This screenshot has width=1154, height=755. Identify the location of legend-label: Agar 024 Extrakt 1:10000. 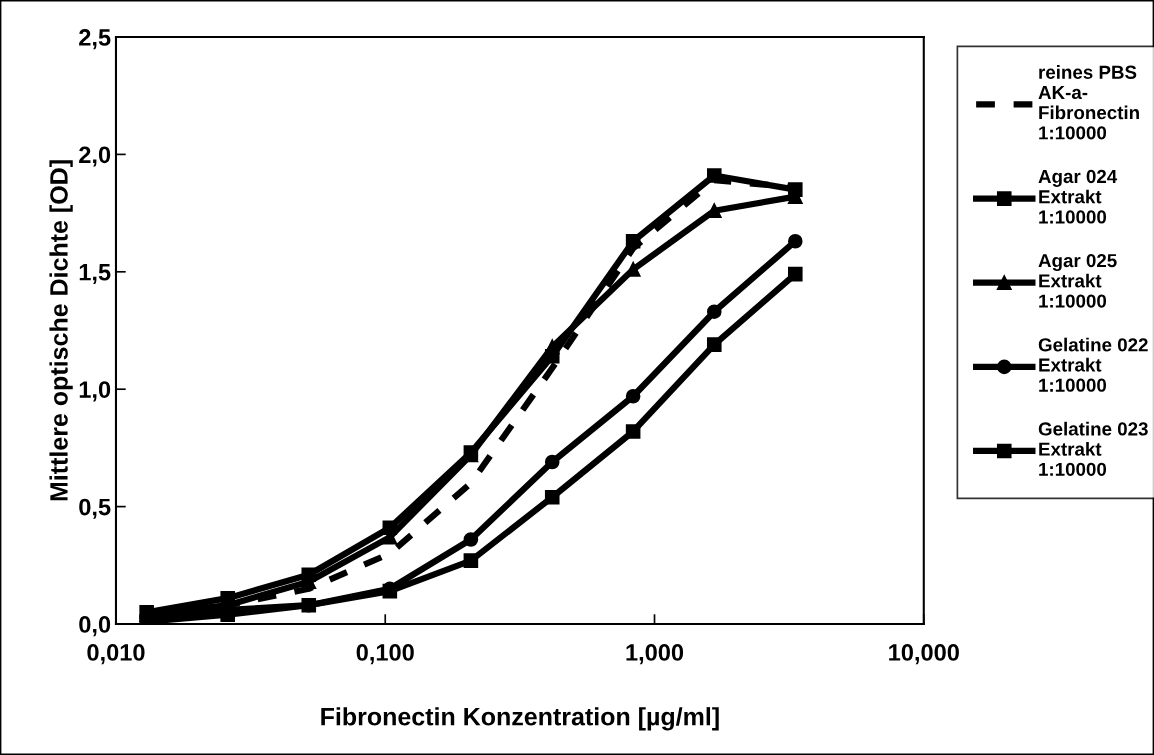
(1078, 196).